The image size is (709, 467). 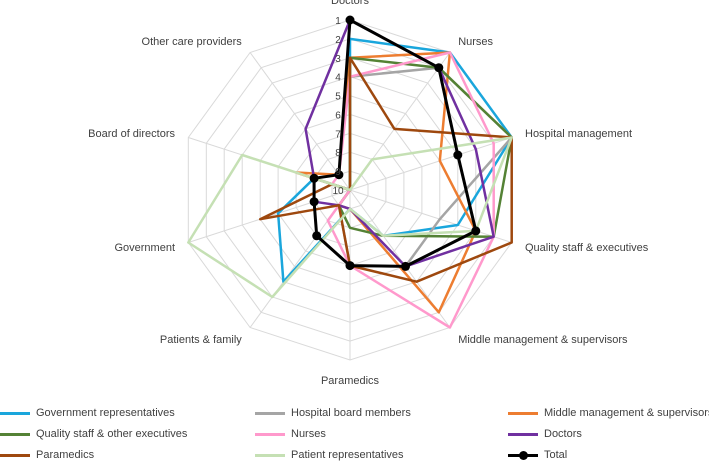 I want to click on legend-item: Patient representatives, so click(x=329, y=455).